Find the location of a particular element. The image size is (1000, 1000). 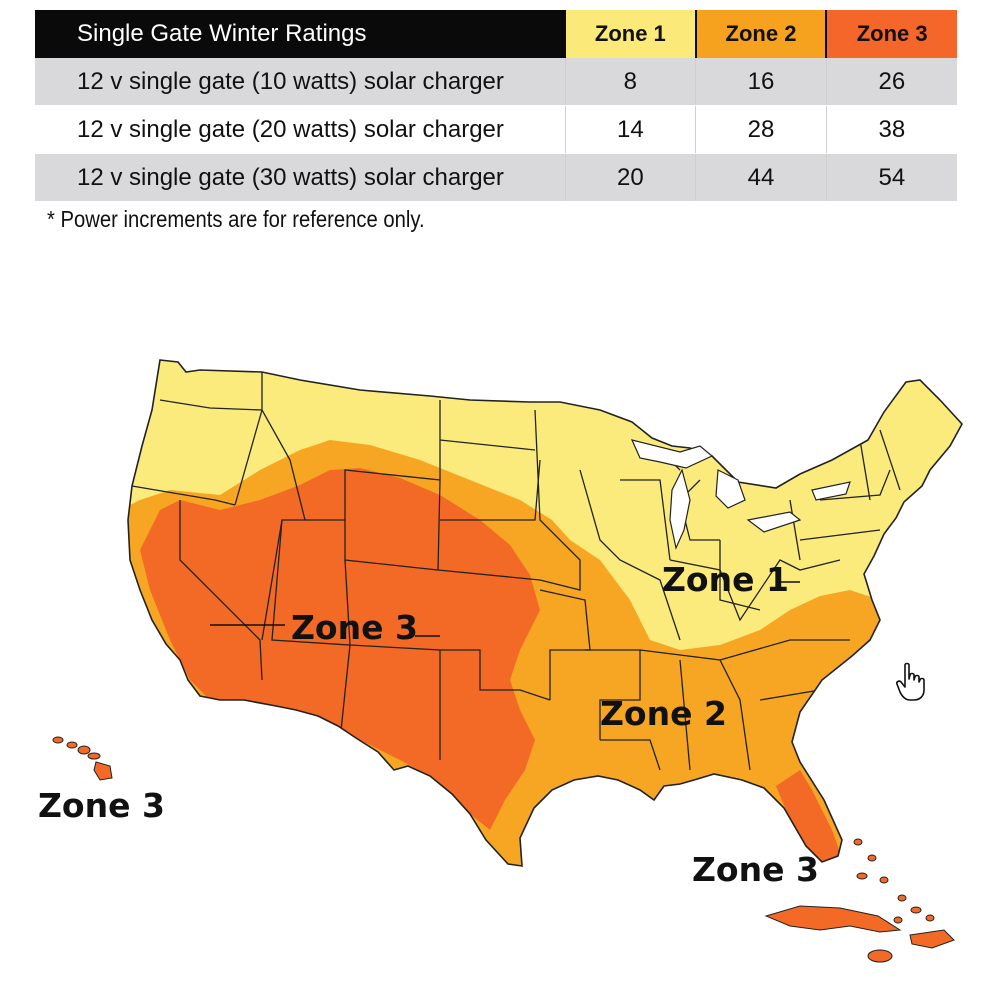

zone-2-mainland-label: Zone 2 is located at coordinates (663, 713).